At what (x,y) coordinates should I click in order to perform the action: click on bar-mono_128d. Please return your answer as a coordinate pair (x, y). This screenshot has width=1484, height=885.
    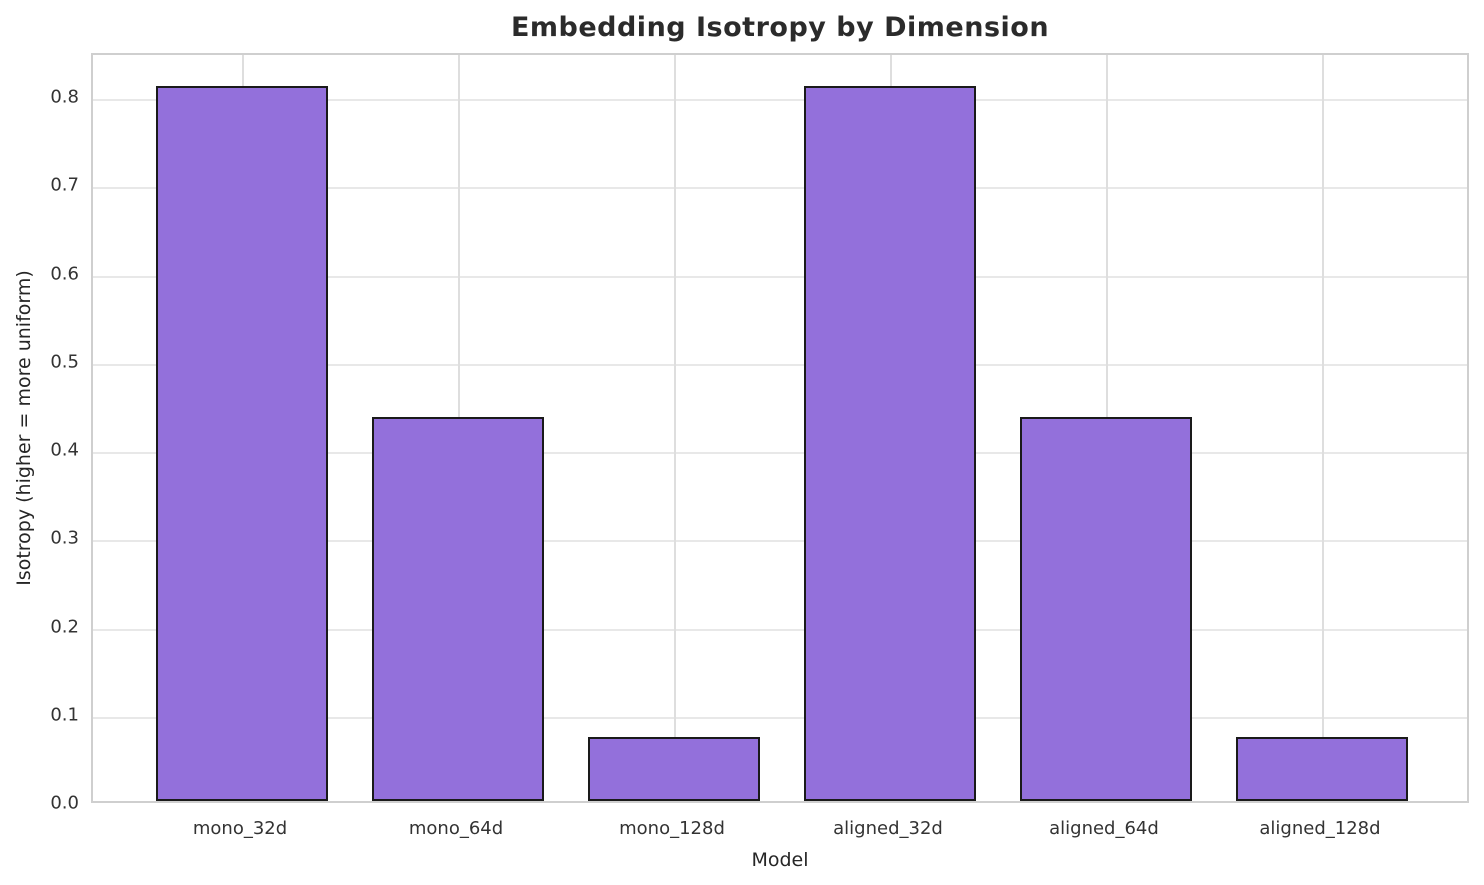
    Looking at the image, I should click on (674, 768).